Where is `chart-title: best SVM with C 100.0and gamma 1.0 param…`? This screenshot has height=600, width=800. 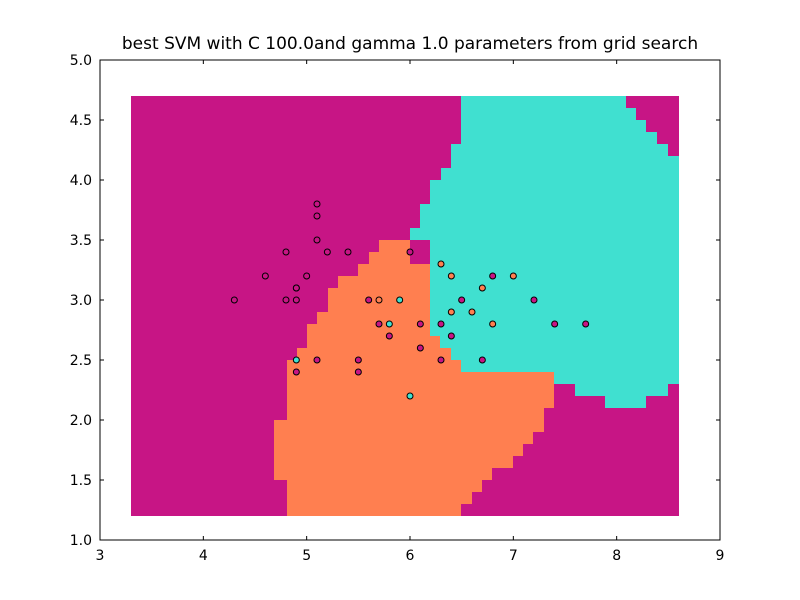 chart-title: best SVM with C 100.0and gamma 1.0 param… is located at coordinates (410, 44).